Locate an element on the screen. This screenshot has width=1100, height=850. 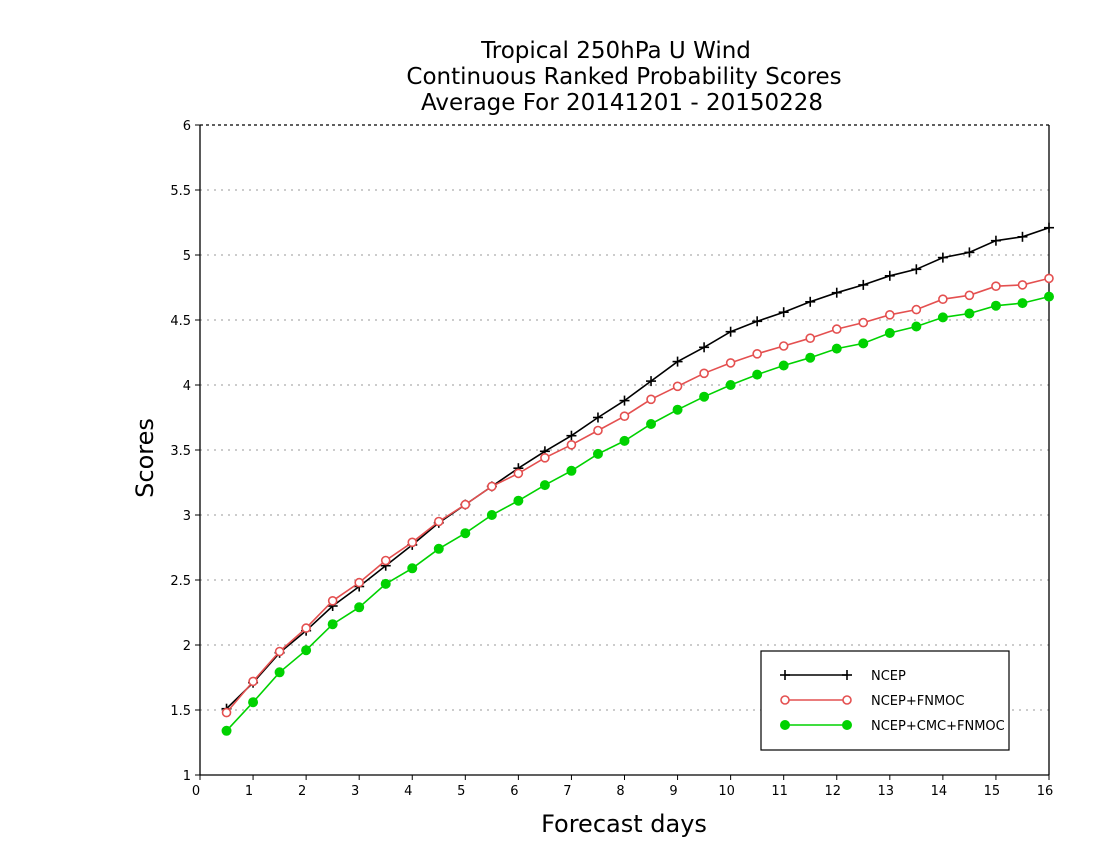
x-tick-label-10: 10 is located at coordinates (726, 791).